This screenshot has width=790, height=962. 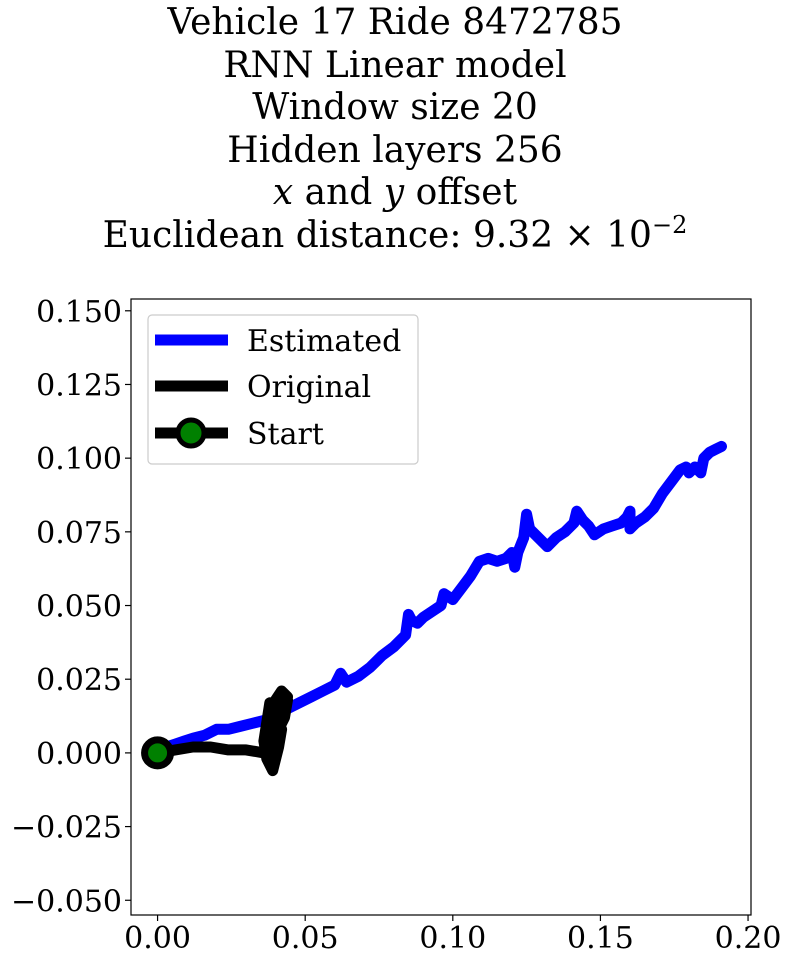 What do you see at coordinates (79, 680) in the screenshot?
I see `y-tick-label: 0.025` at bounding box center [79, 680].